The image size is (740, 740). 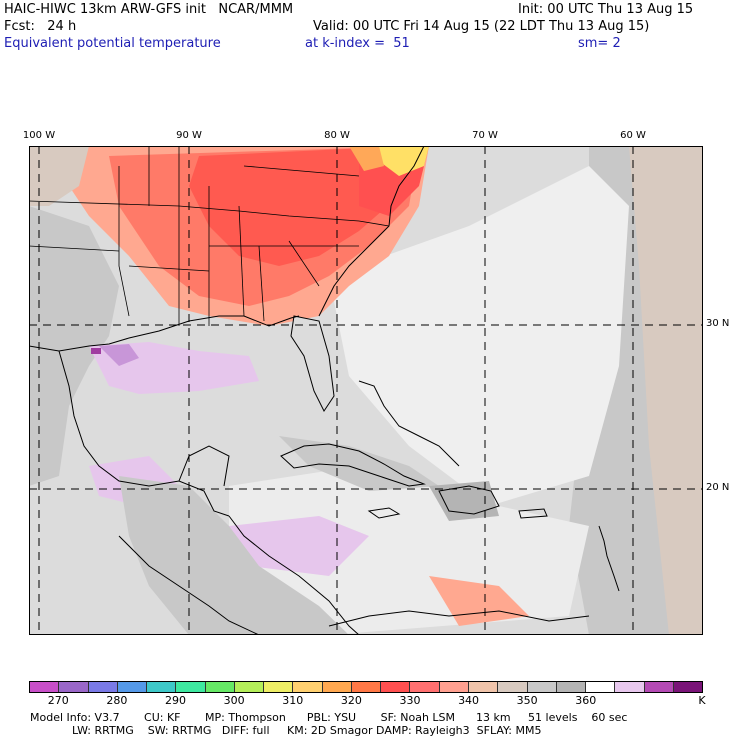 What do you see at coordinates (112, 43) in the screenshot?
I see `field-name: Equivalent potential temperature` at bounding box center [112, 43].